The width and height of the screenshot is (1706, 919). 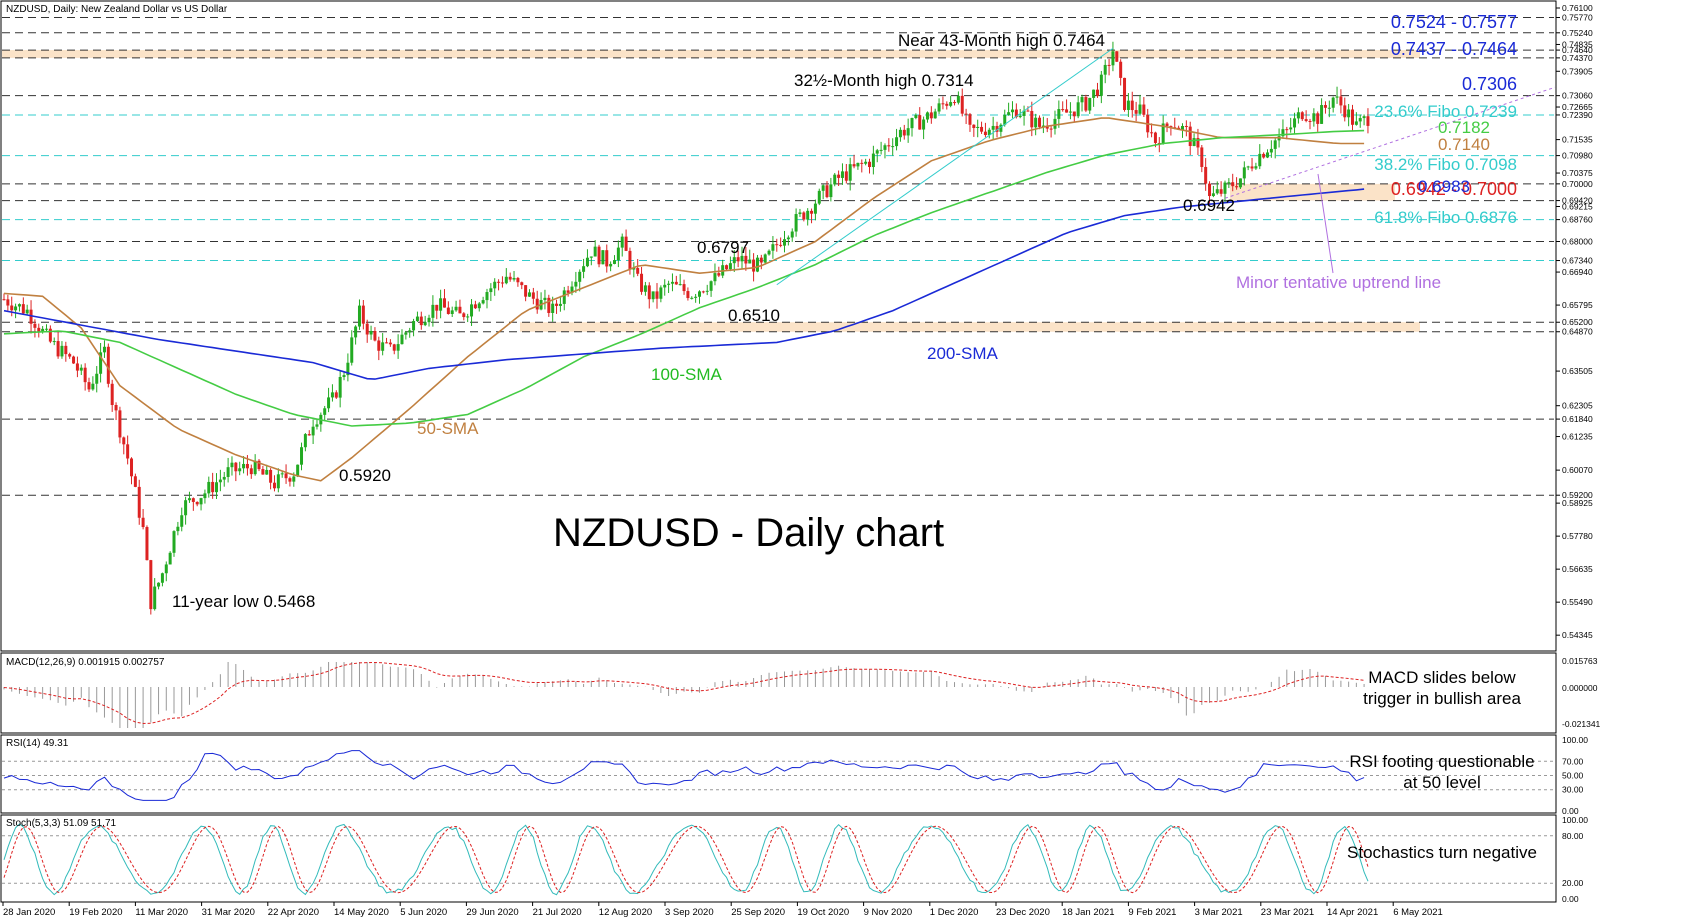 I want to click on annot-6797: 0.6797, so click(x=723, y=247).